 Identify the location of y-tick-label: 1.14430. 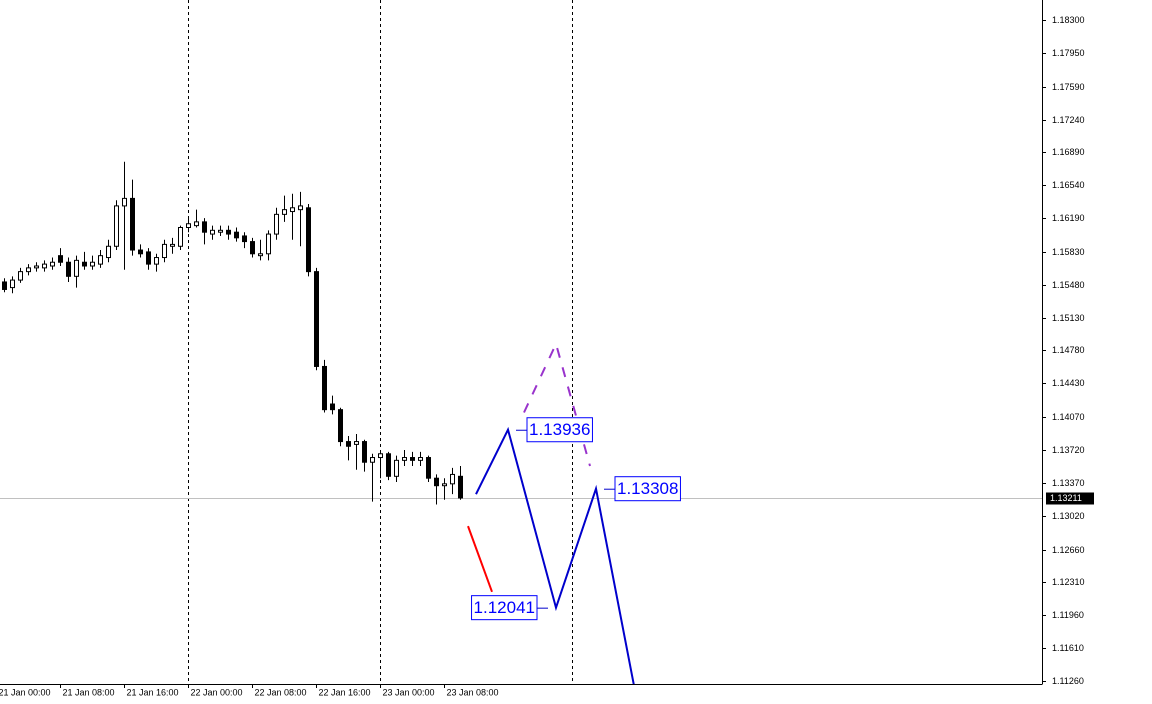
(1068, 383).